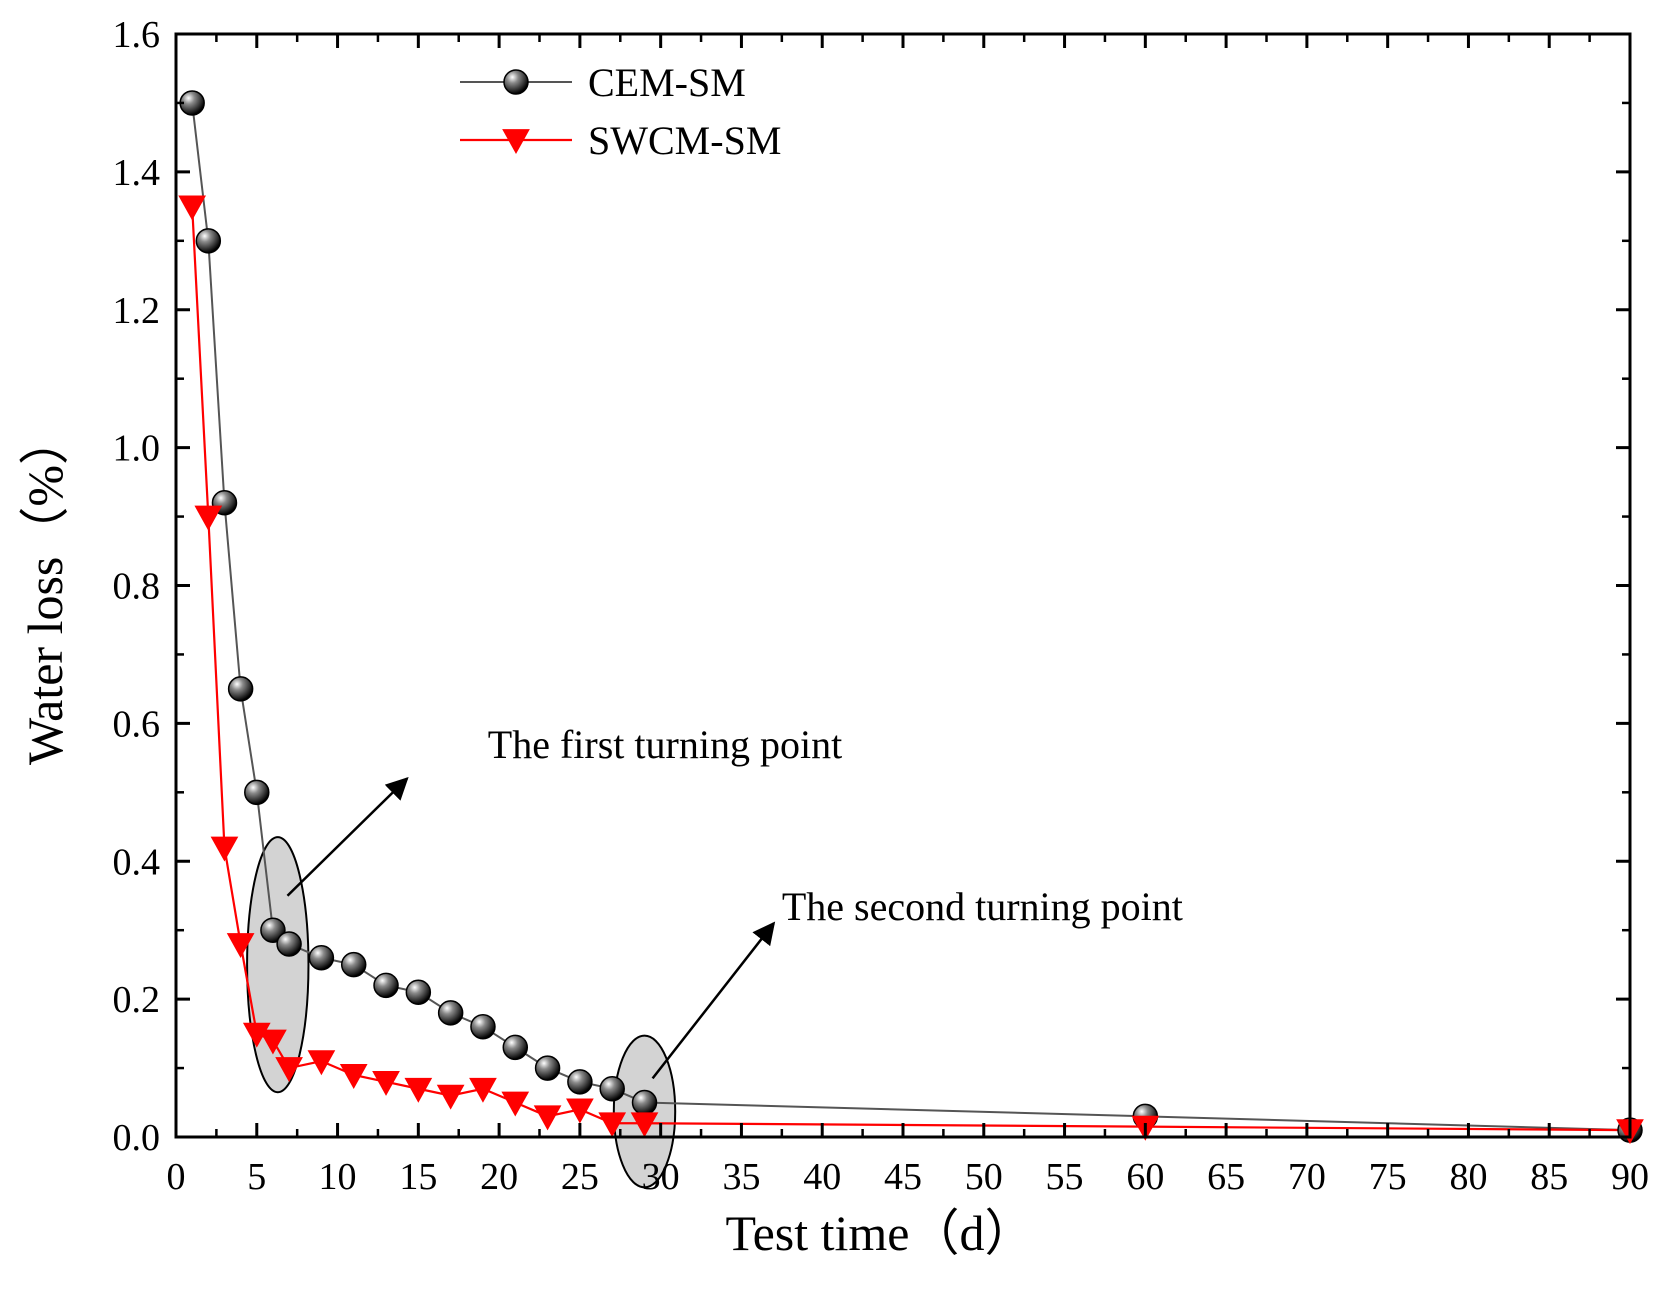  Describe the element at coordinates (338, 1177) in the screenshot. I see `x-tick-label-10: 10` at that location.